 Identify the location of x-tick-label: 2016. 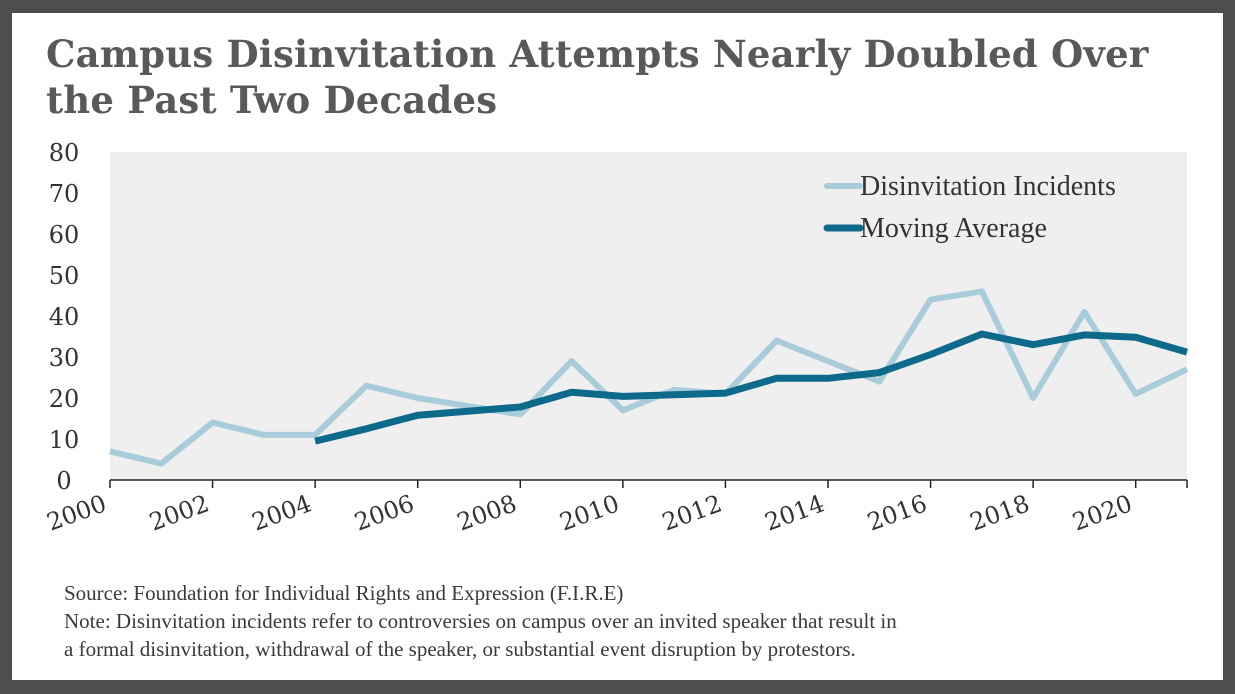
(897, 512).